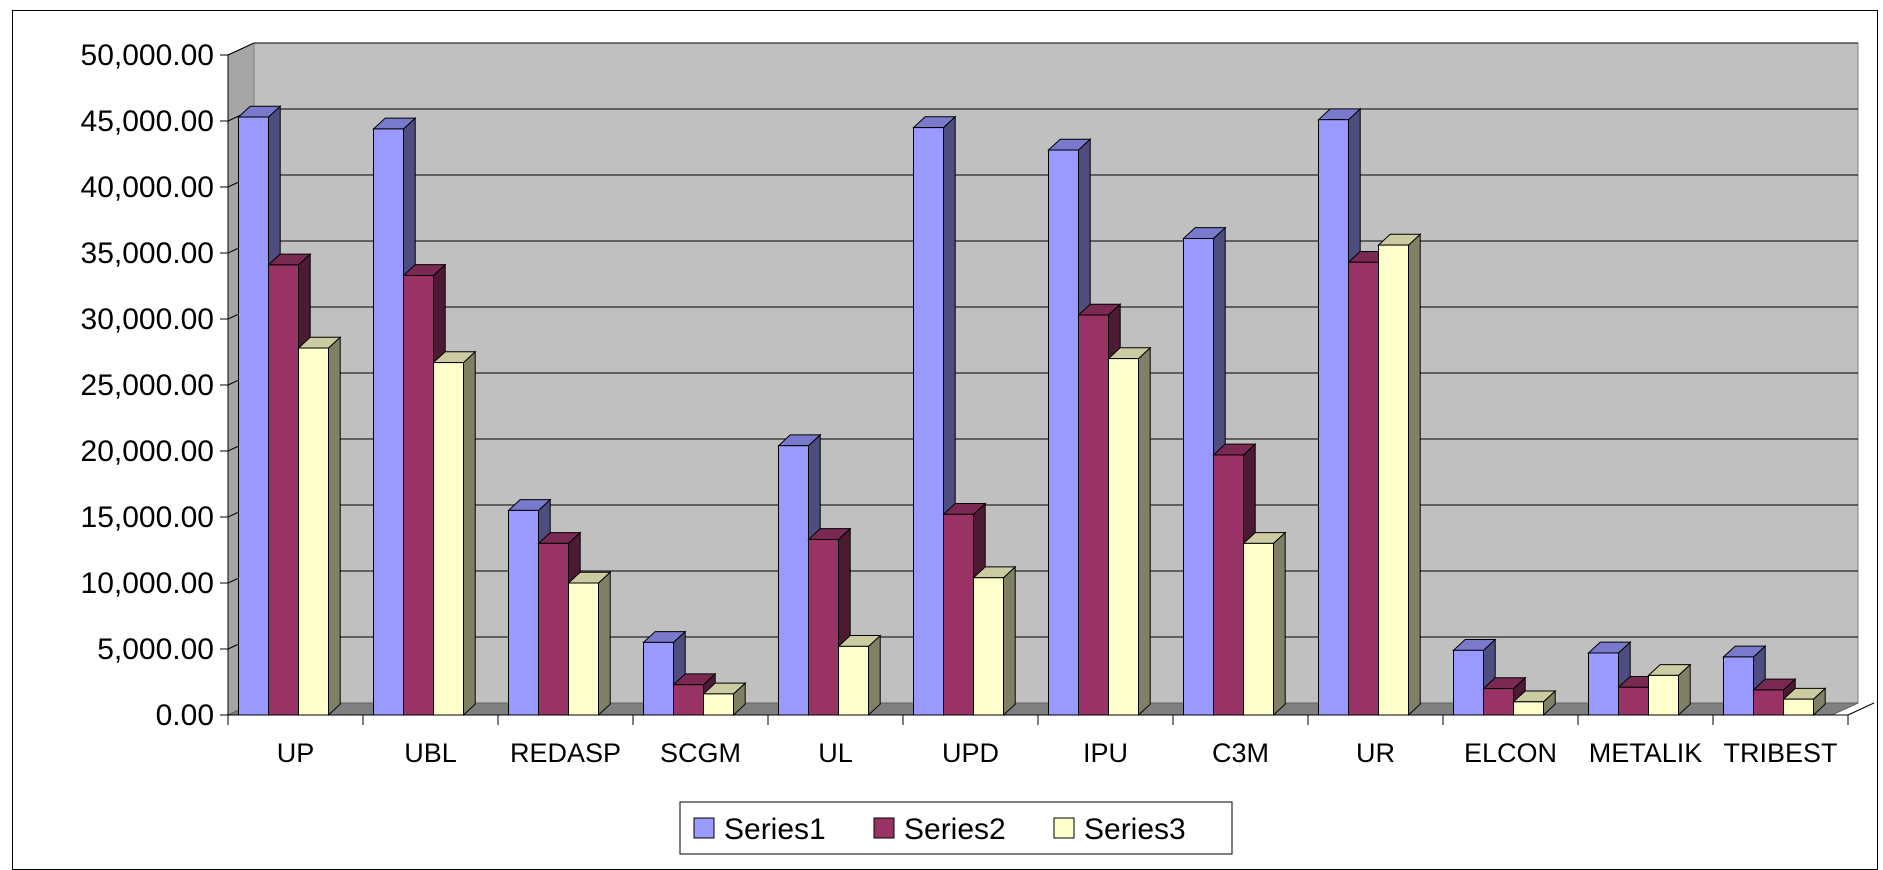 The width and height of the screenshot is (1883, 870). I want to click on x-tick-label: METALIK, so click(1646, 753).